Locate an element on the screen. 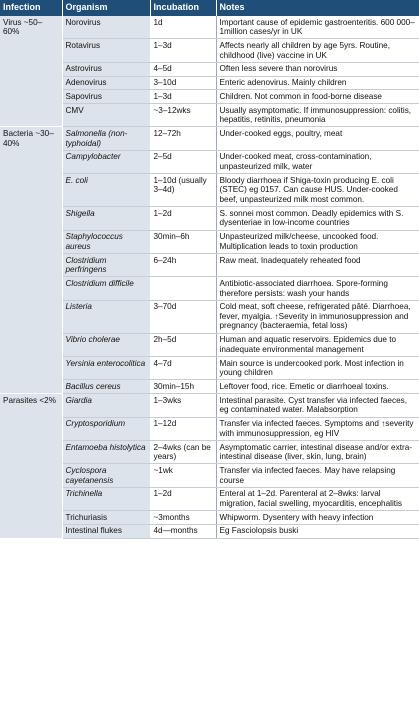 This screenshot has height=706, width=419. infection-group-label: Parasites <2% is located at coordinates (31, 466).